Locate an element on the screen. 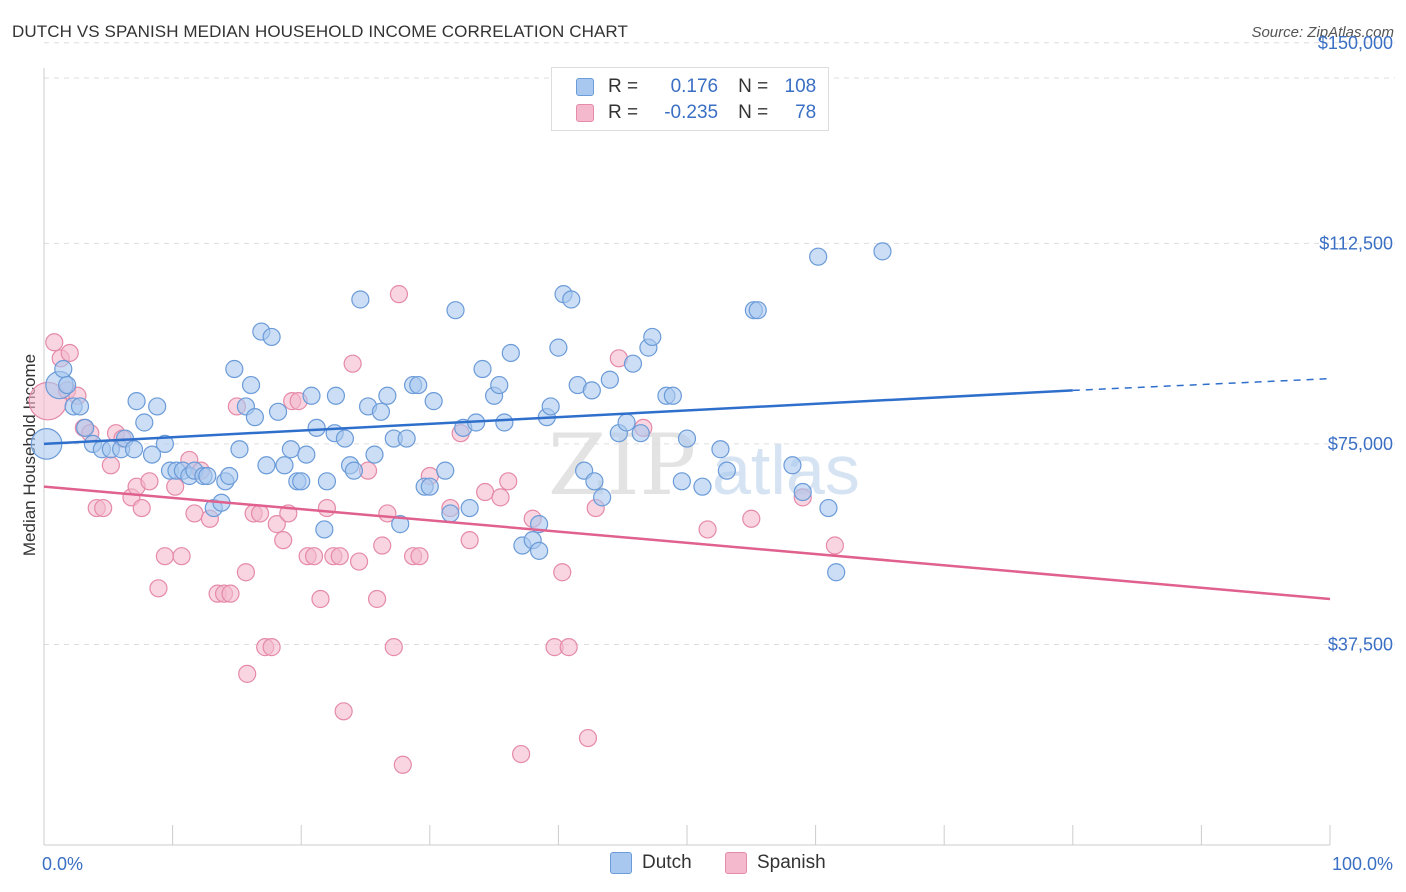 This screenshot has width=1406, height=892. dutch-trend-extension is located at coordinates (1201, 384).